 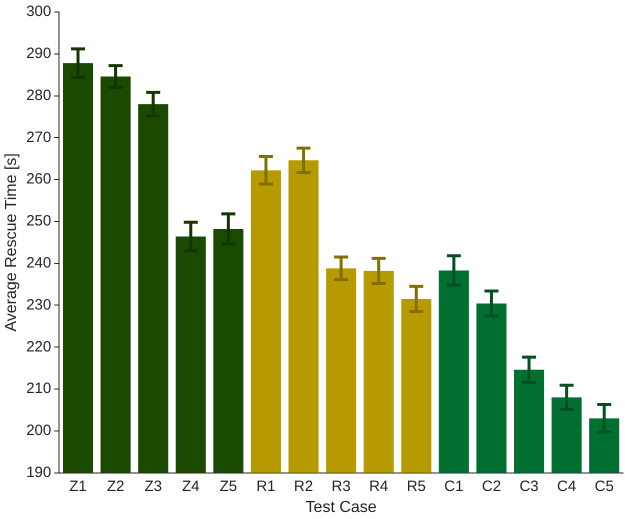 I want to click on x-tick-label: Z3, so click(x=153, y=486).